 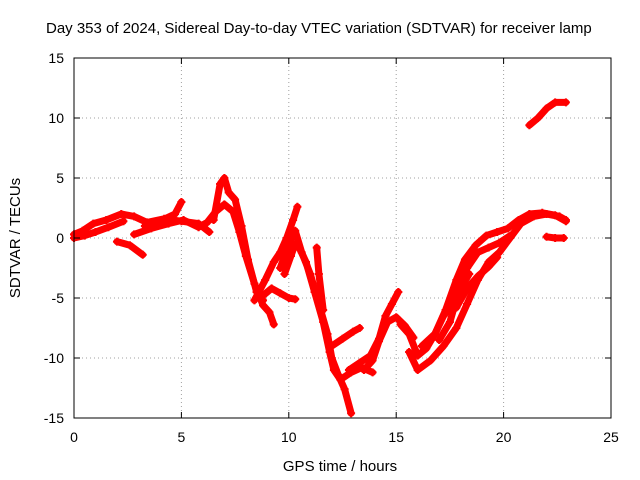 What do you see at coordinates (396, 437) in the screenshot?
I see `x-tick-label: 15` at bounding box center [396, 437].